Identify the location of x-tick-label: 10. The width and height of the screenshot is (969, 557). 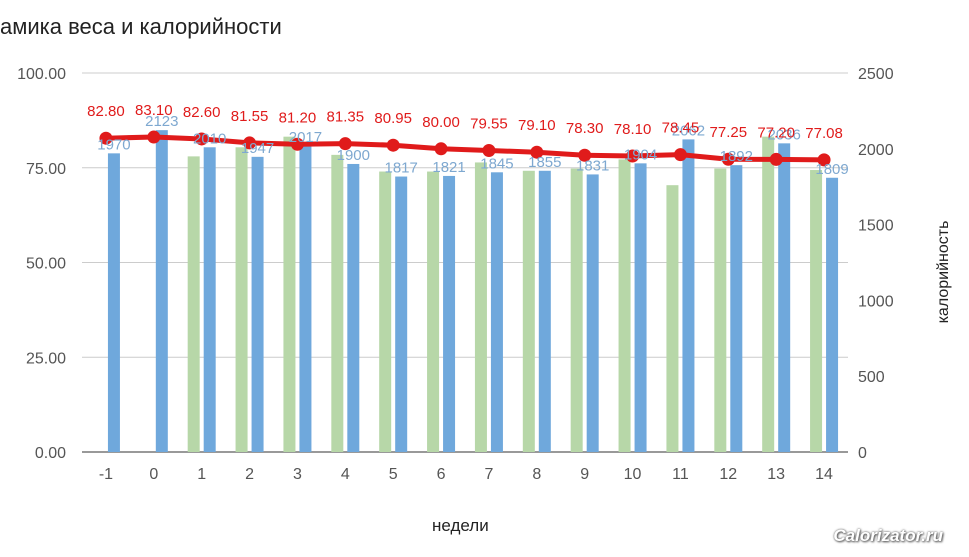
(633, 474).